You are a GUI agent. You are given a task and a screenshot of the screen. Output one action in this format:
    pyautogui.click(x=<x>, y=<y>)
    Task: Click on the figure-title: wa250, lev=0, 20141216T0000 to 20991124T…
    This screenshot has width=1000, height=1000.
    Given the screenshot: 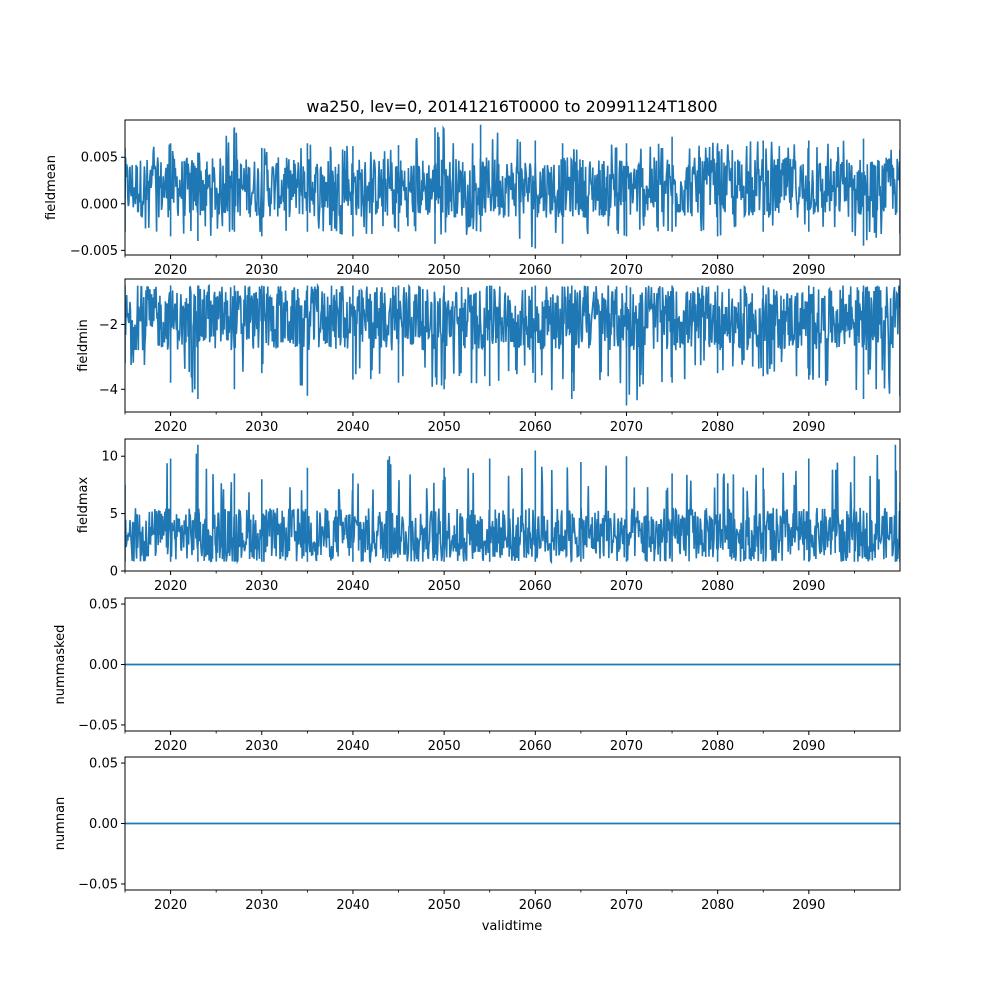 What is the action you would take?
    pyautogui.click(x=511, y=106)
    